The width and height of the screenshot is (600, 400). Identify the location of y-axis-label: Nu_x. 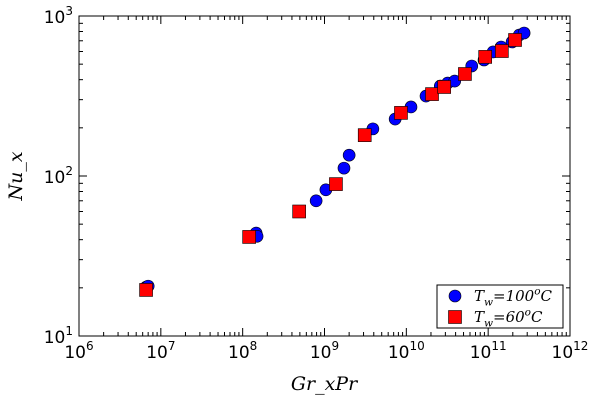
(16, 176).